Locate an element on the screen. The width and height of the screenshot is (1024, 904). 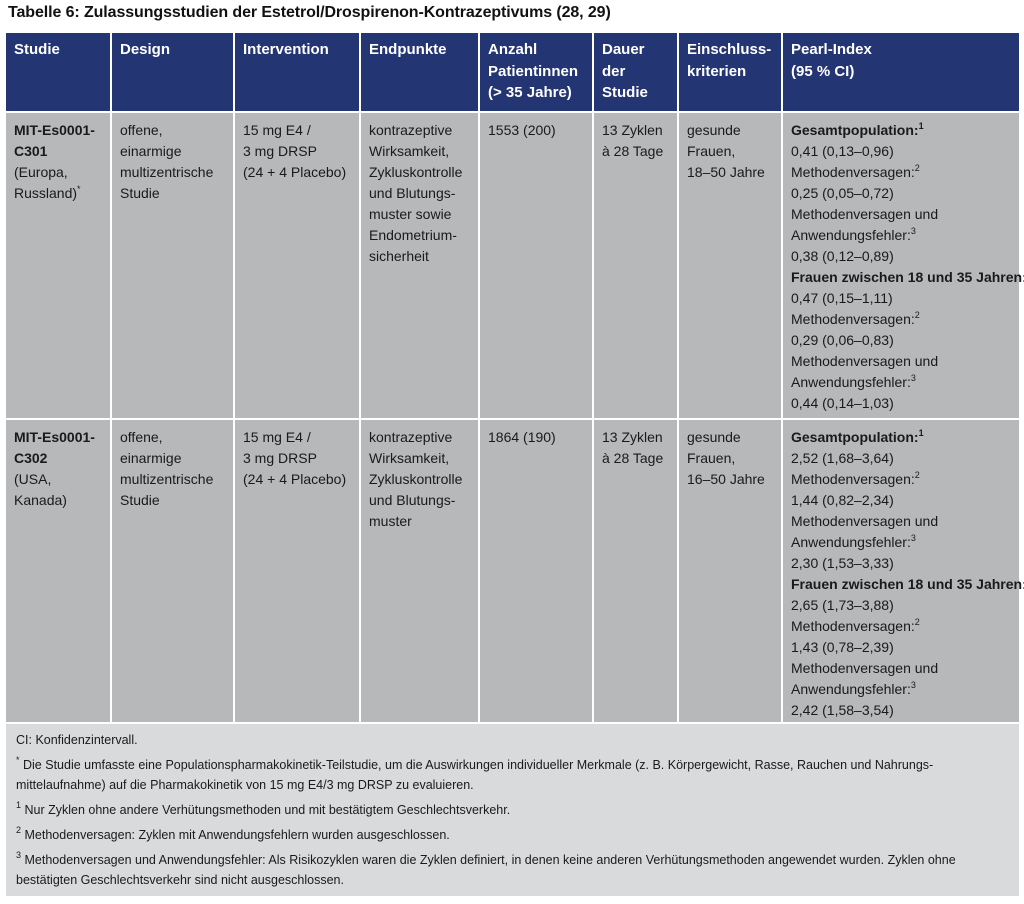
study-cell: MIT-Es0001- C301 (Europa, Russland)* is located at coordinates (58, 265).